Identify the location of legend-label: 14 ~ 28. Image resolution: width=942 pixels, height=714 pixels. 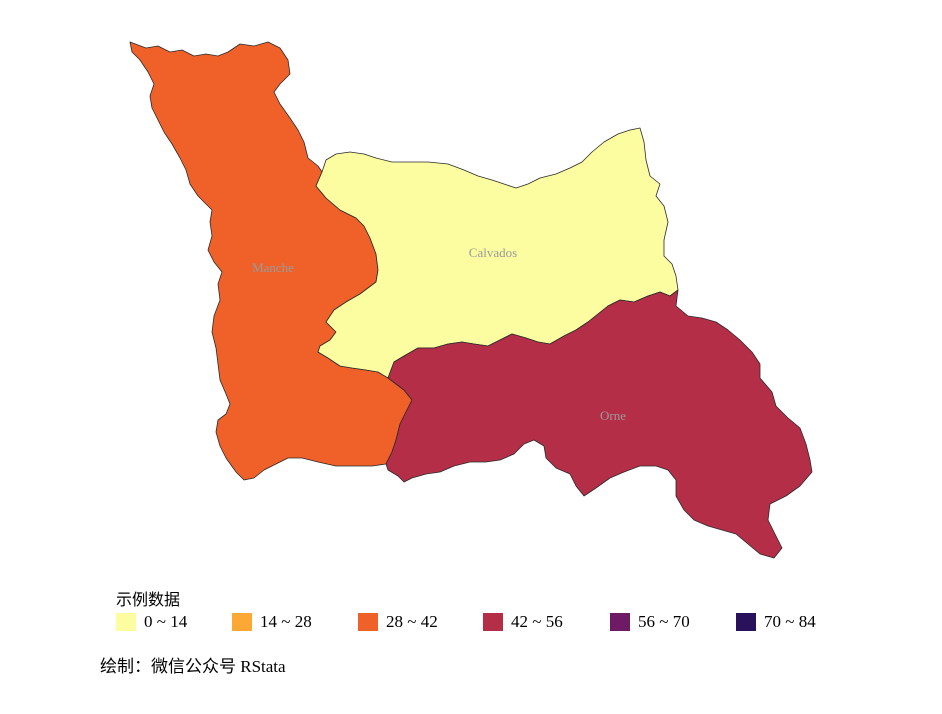
(286, 621).